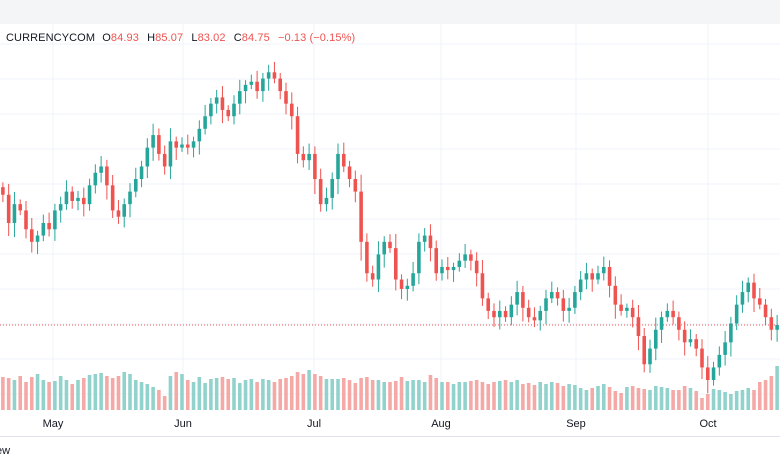 Image resolution: width=780 pixels, height=471 pixels. What do you see at coordinates (390, 453) in the screenshot?
I see `footer-bar: ew` at bounding box center [390, 453].